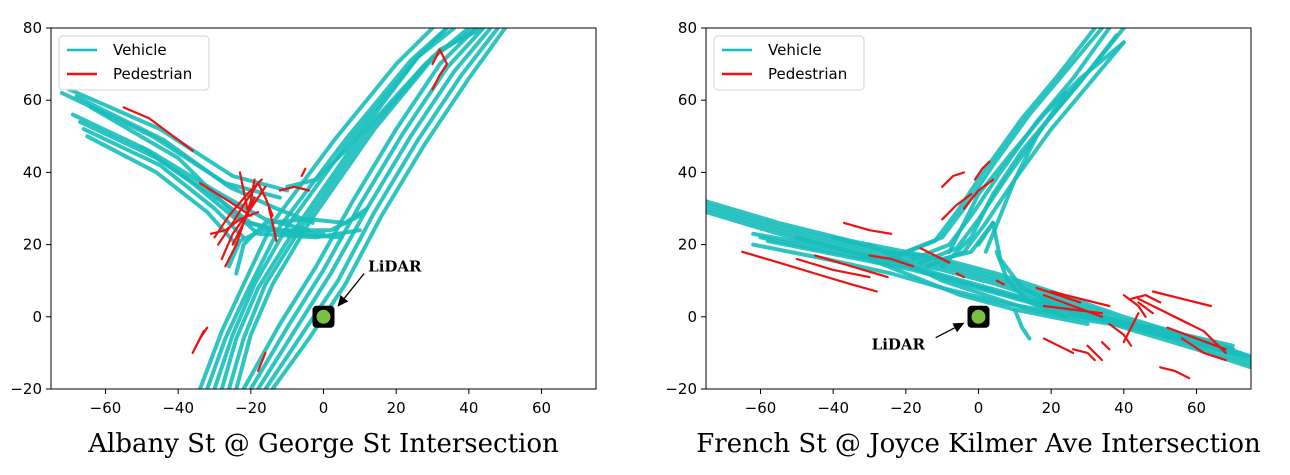 The width and height of the screenshot is (1290, 475). Describe the element at coordinates (32, 100) in the screenshot. I see `y-tick-label: 60` at that location.